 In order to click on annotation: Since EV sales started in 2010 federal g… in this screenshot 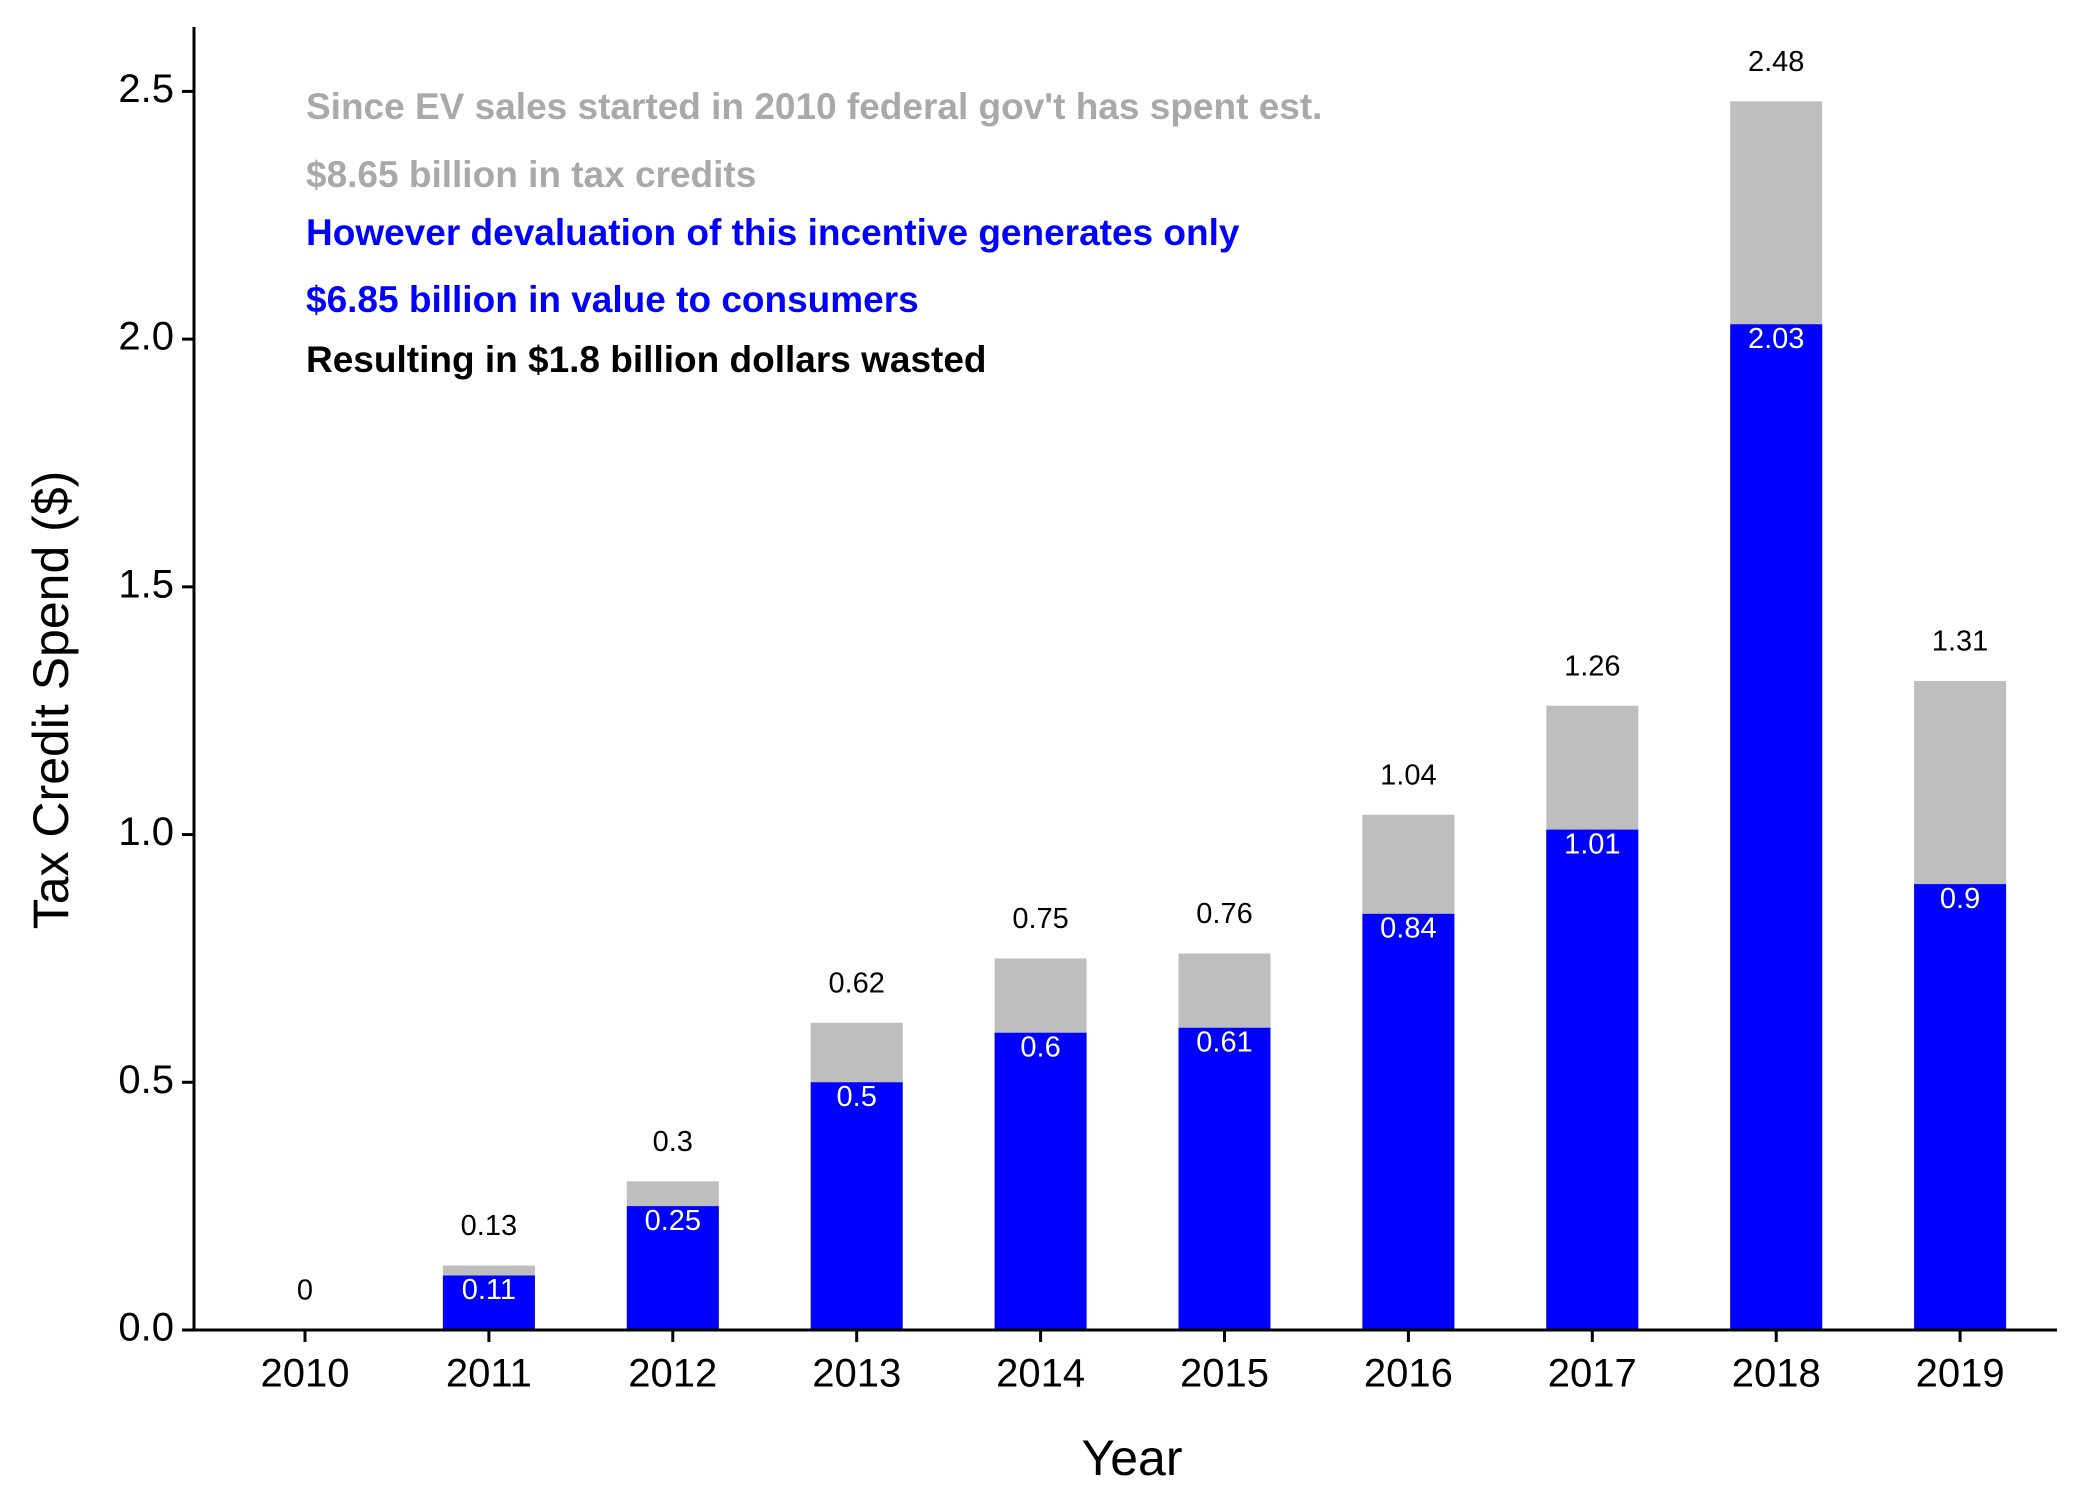, I will do `click(814, 106)`.